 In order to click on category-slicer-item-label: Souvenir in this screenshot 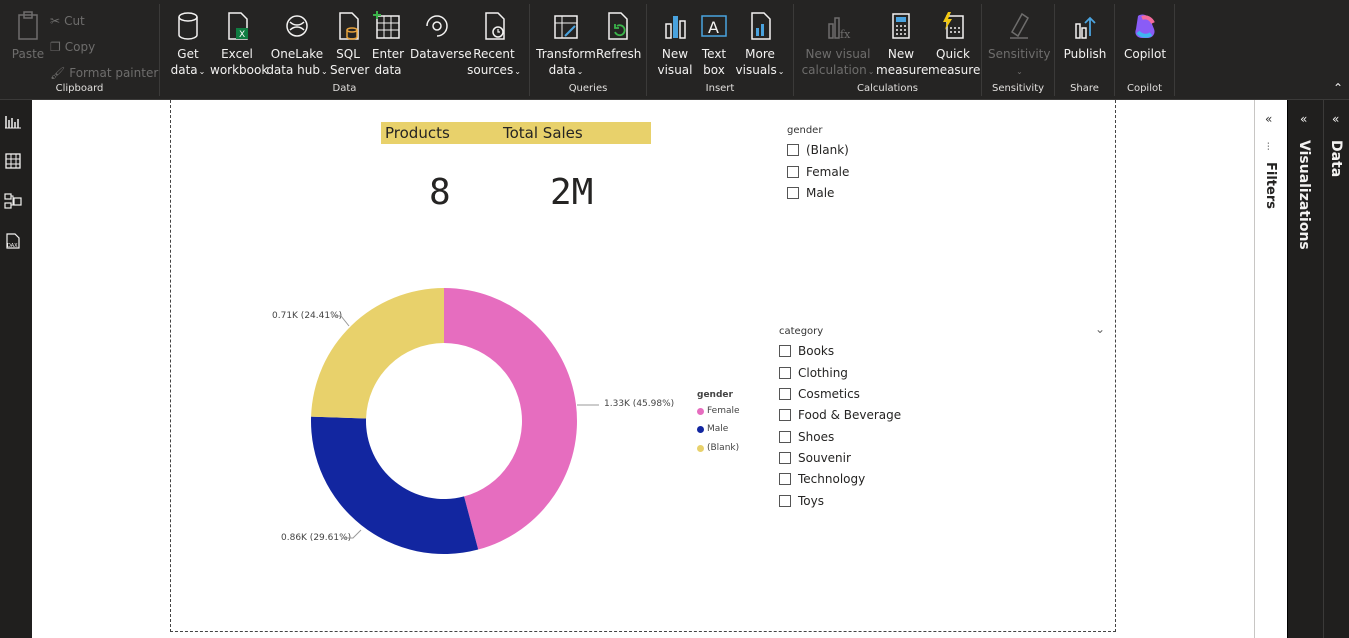, I will do `click(824, 458)`.